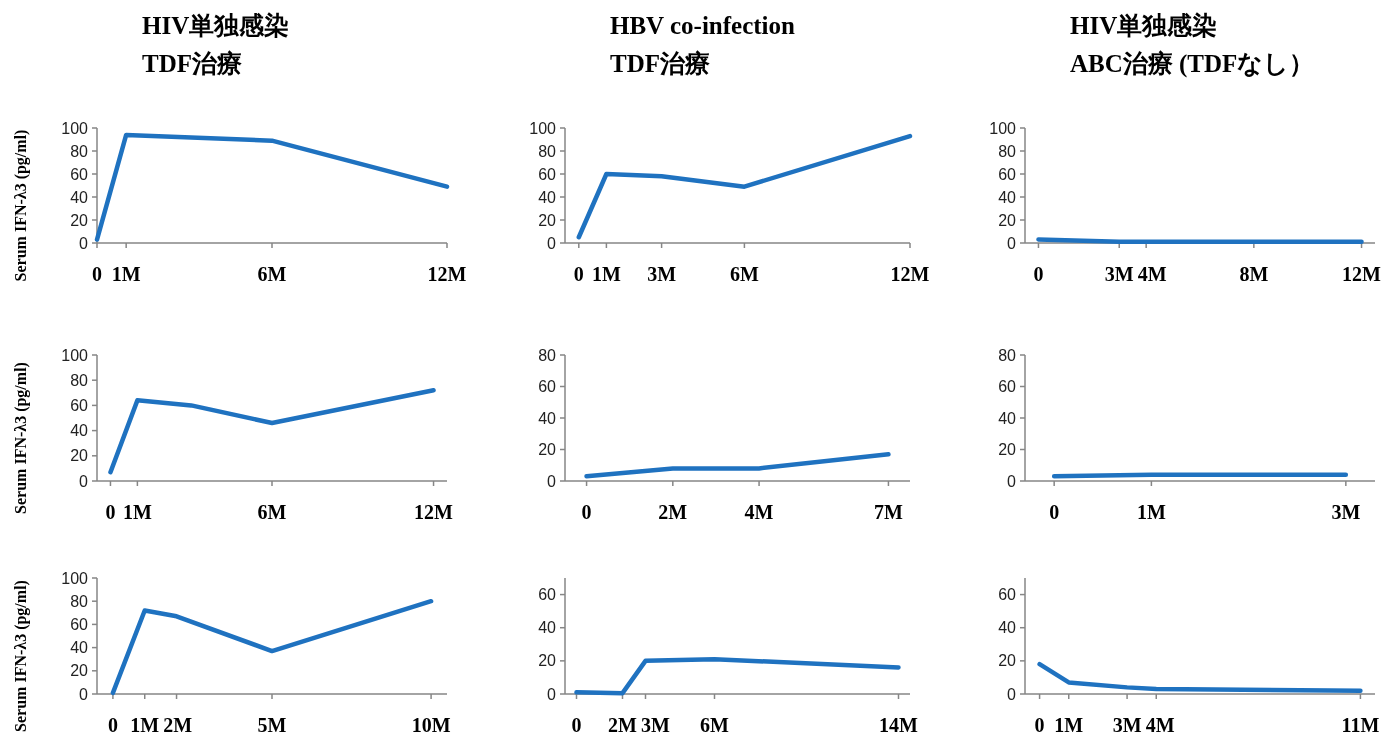  What do you see at coordinates (1254, 274) in the screenshot?
I see `x-tick-label: 8M` at bounding box center [1254, 274].